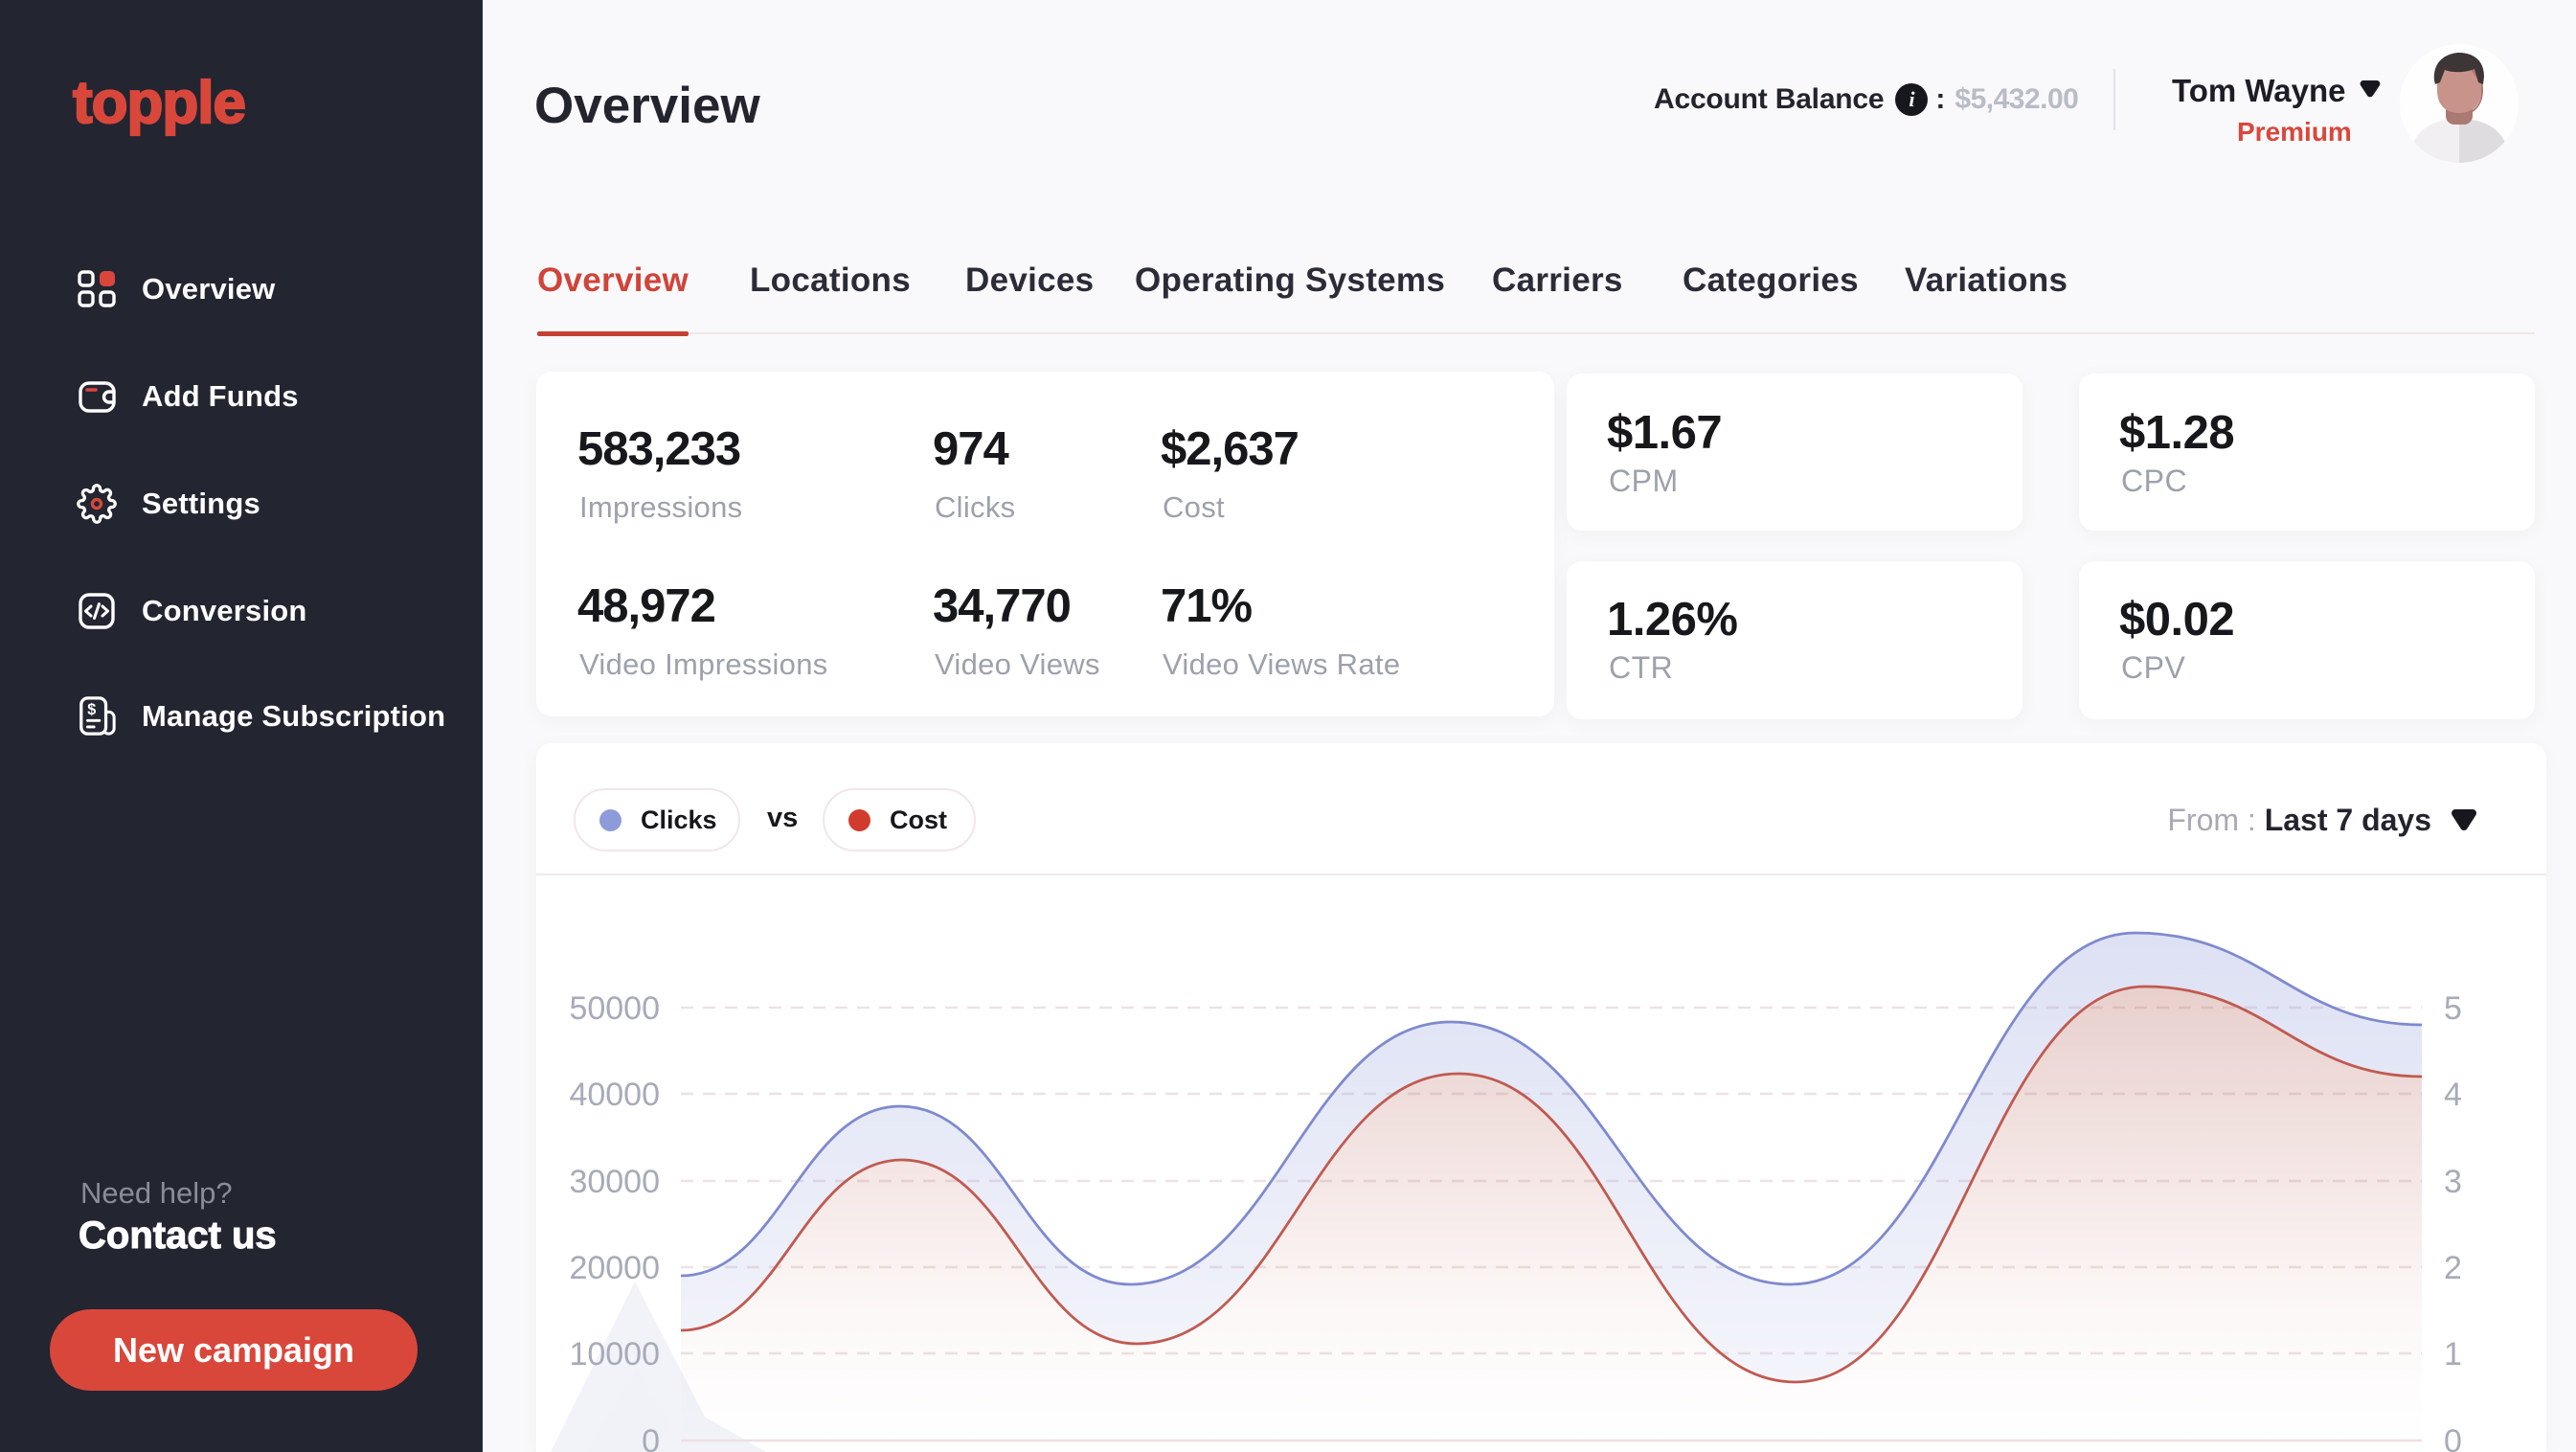  What do you see at coordinates (2453, 1008) in the screenshot?
I see `svg-text: 5` at bounding box center [2453, 1008].